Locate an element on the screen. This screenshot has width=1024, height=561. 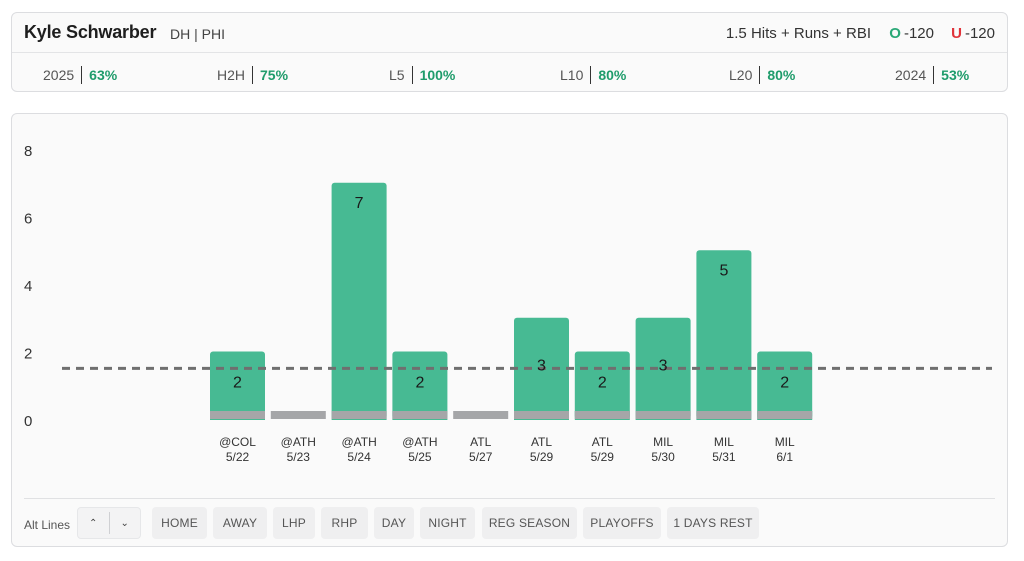
stat-l5: L5 100% is located at coordinates (422, 75).